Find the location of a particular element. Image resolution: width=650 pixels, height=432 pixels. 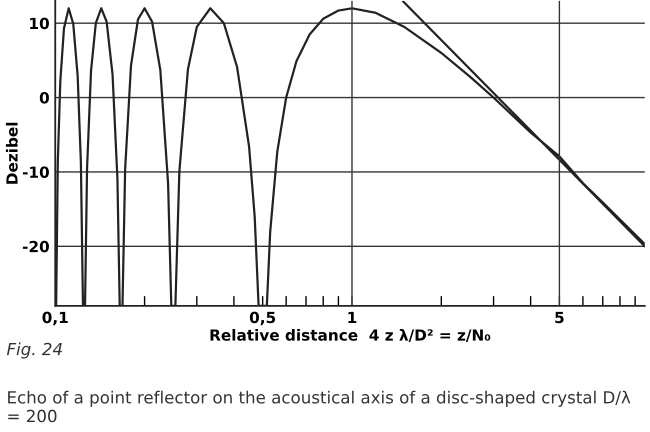

x-tick-label: 5 is located at coordinates (559, 318).